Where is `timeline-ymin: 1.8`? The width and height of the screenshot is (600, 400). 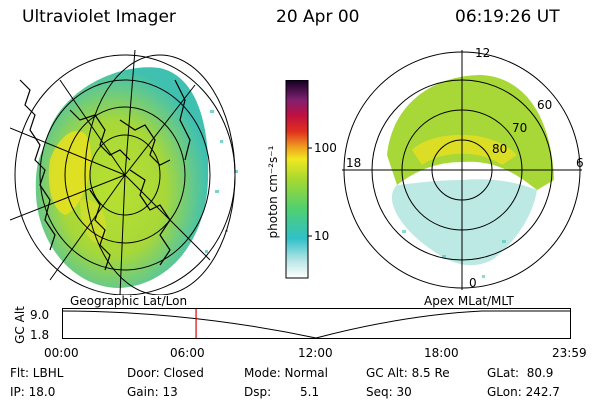
timeline-ymin: 1.8 is located at coordinates (40, 335).